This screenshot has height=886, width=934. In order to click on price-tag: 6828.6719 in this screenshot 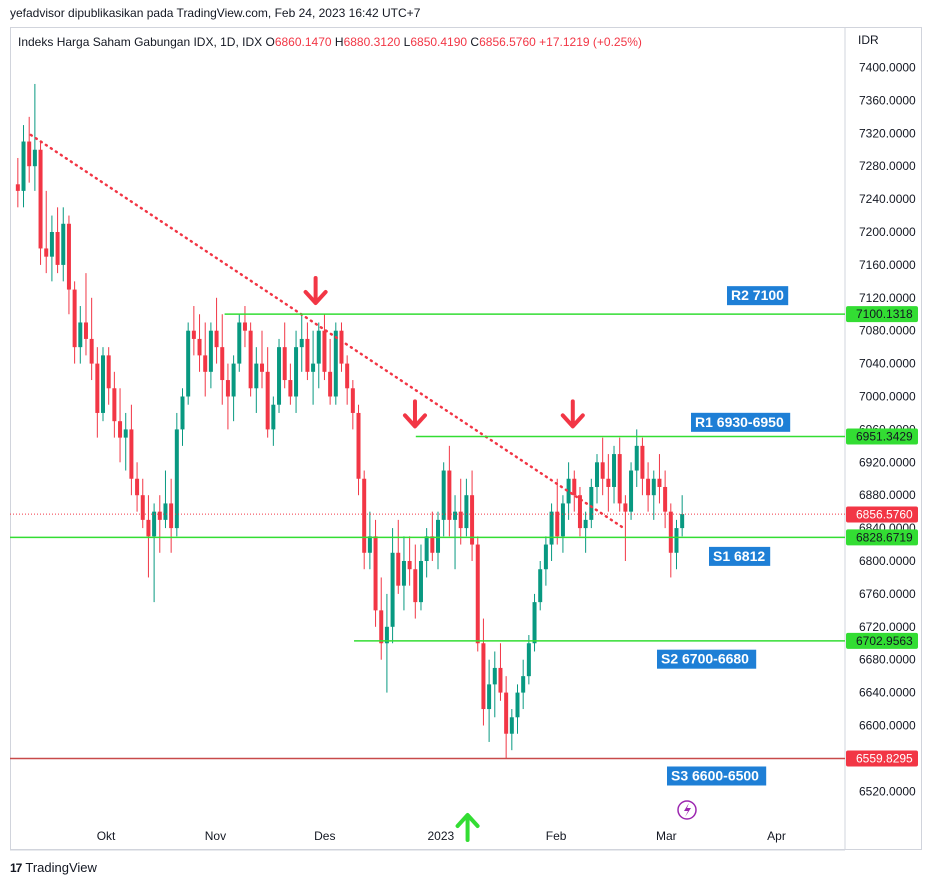, I will do `click(884, 537)`.